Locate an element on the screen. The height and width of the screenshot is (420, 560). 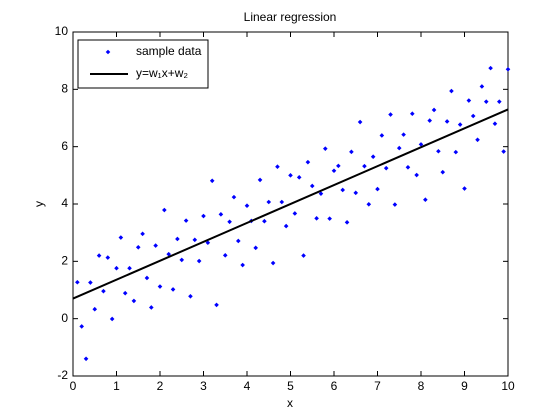
y-tick-label: 6 is located at coordinates (64, 146).